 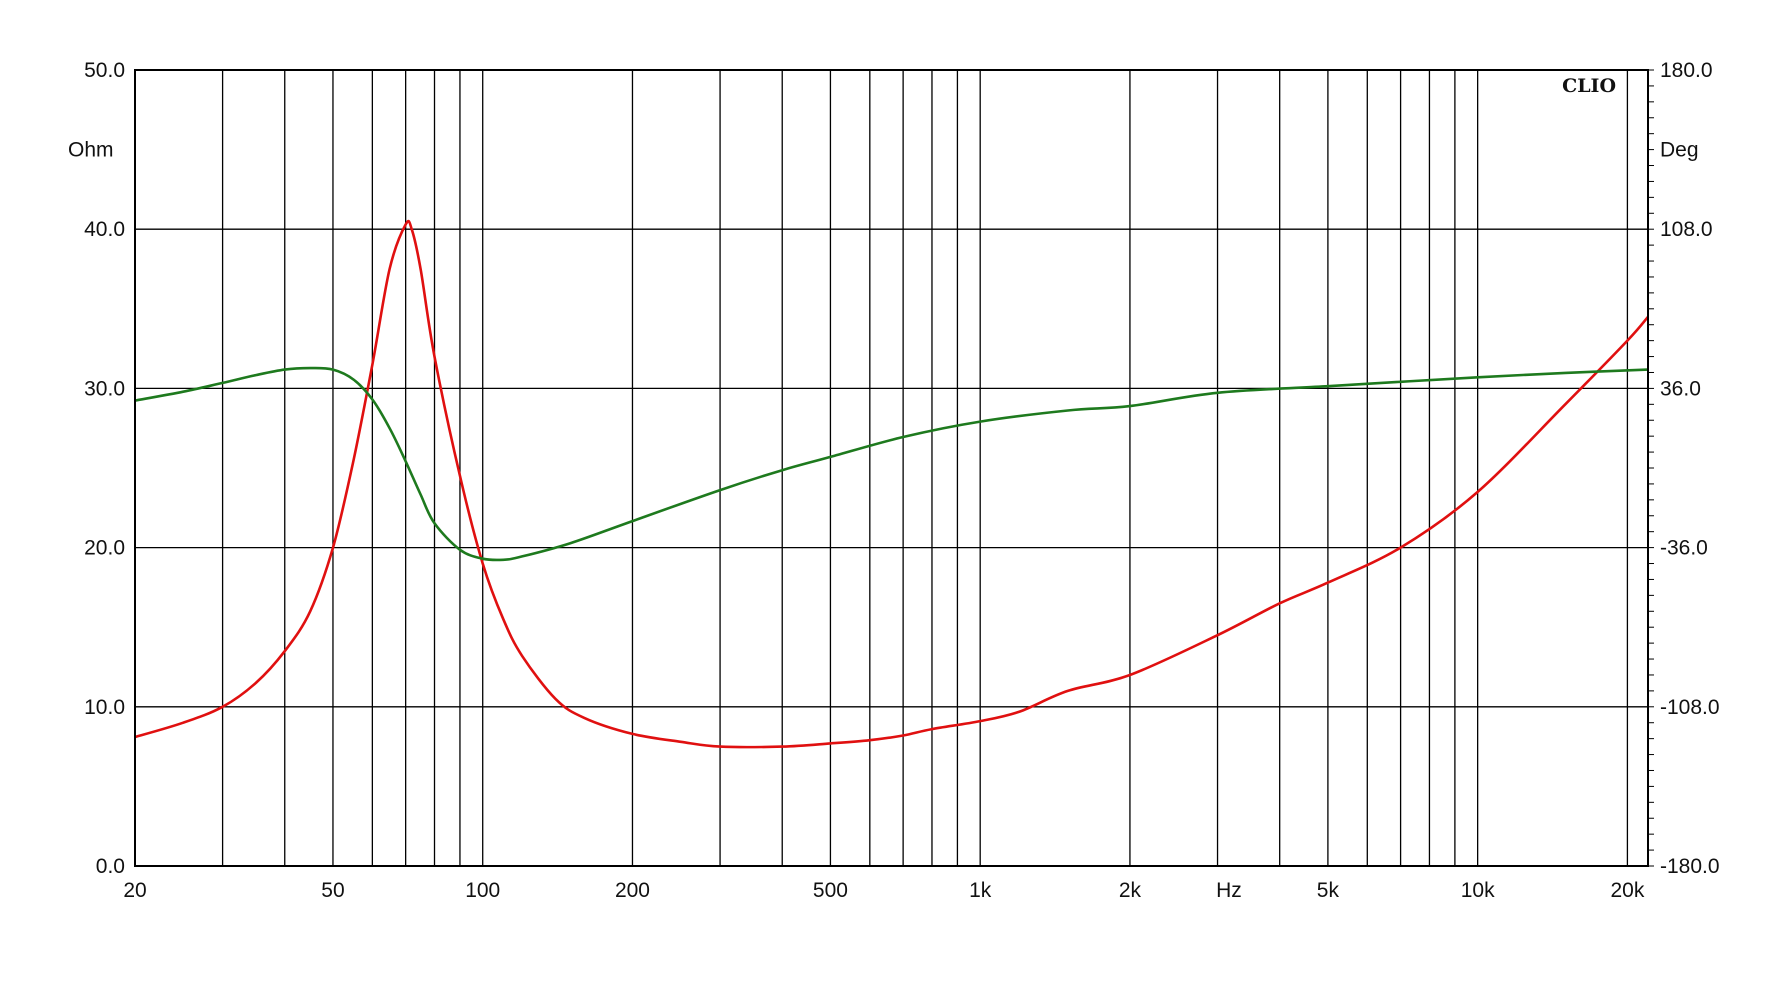 What do you see at coordinates (1686, 70) in the screenshot?
I see `y-right-tick-label: 180.0` at bounding box center [1686, 70].